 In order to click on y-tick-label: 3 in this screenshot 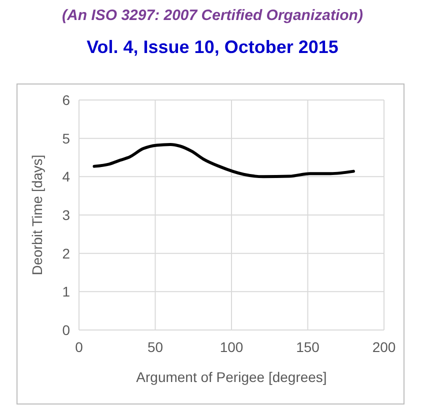, I will do `click(66, 215)`.